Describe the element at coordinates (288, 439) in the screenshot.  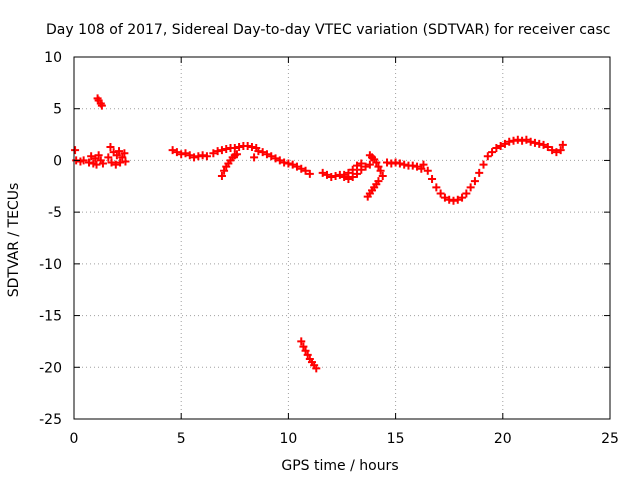
I see `x-tick-label: 10` at that location.